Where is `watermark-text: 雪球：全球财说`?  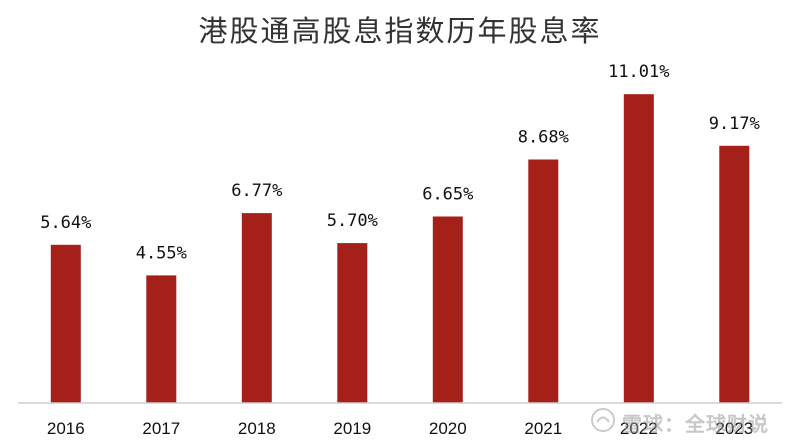
watermark-text: 雪球：全球财说 is located at coordinates (695, 422).